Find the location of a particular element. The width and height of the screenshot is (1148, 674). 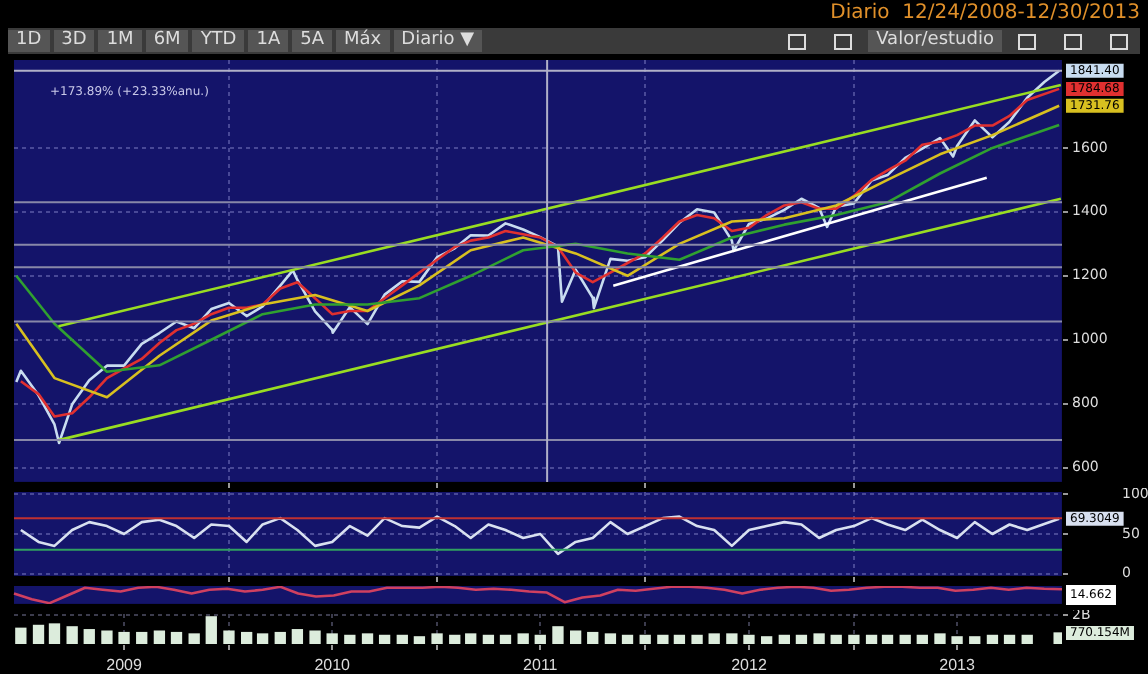

x-tick-label: 2011 is located at coordinates (541, 665).